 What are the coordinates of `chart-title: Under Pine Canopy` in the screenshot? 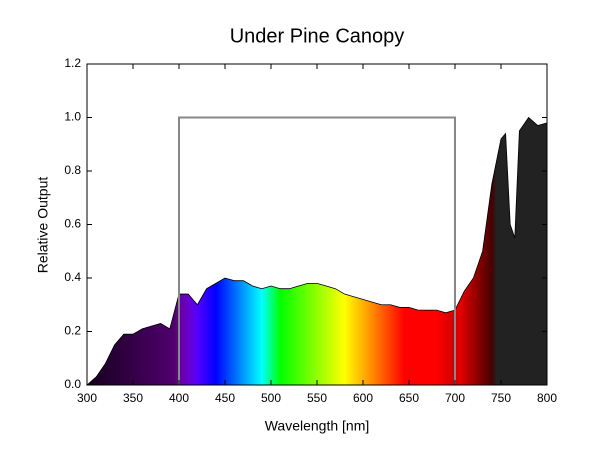 It's located at (317, 36).